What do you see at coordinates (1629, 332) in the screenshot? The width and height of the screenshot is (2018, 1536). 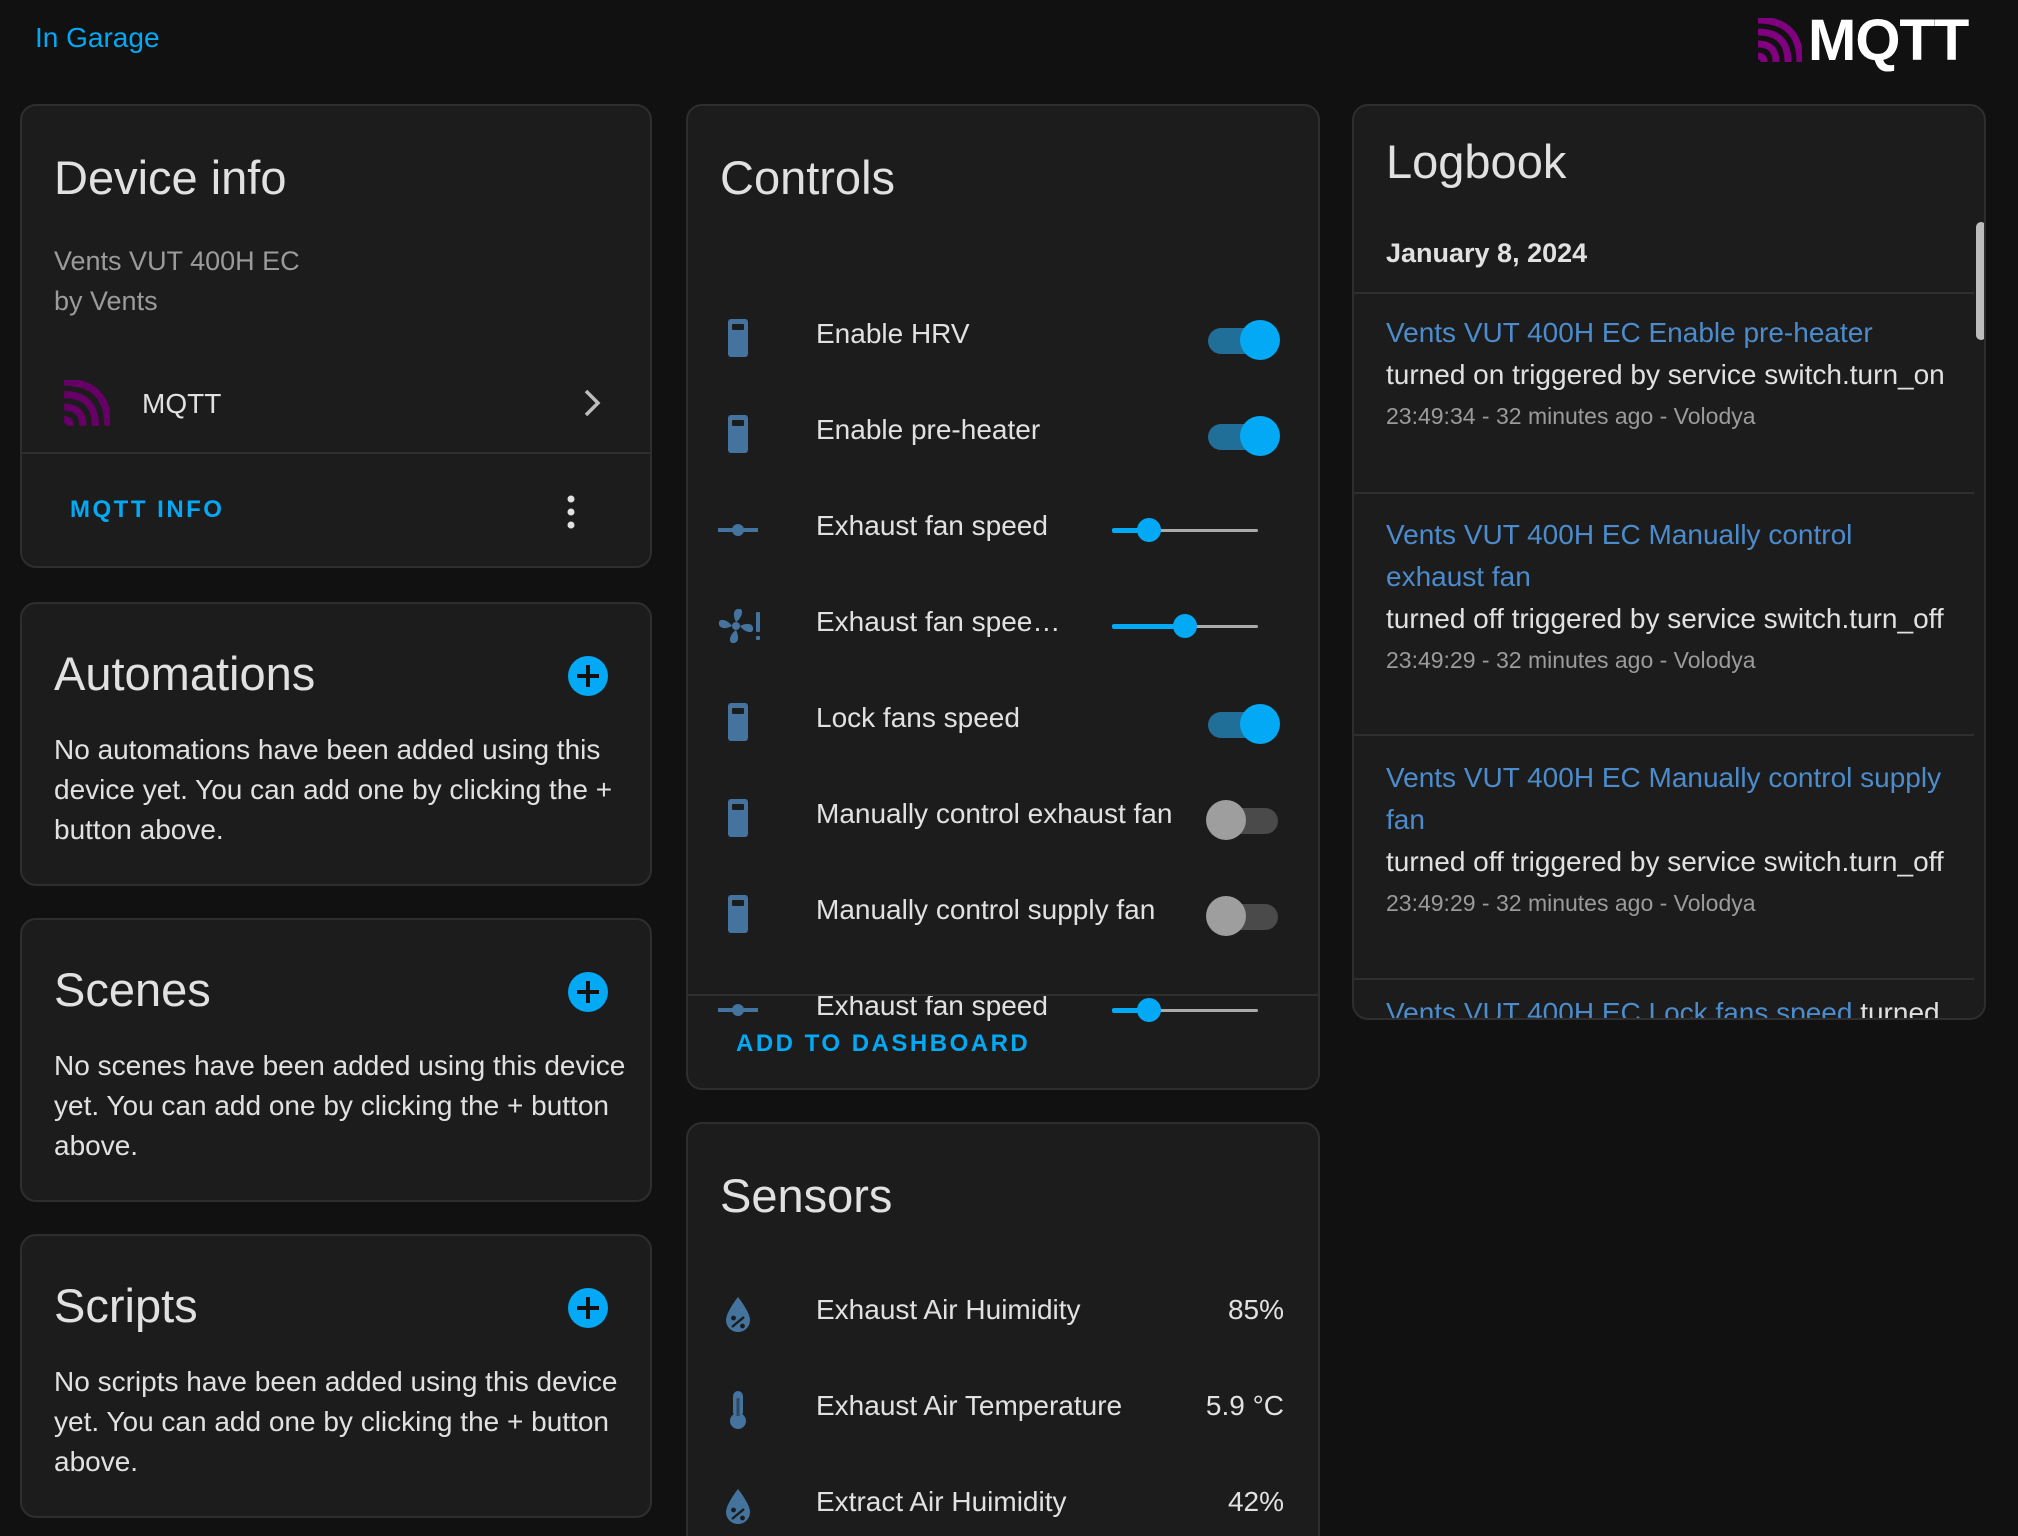 I see `logbook-entity-link: Vents VUT 400H EC Enable pre-heater` at bounding box center [1629, 332].